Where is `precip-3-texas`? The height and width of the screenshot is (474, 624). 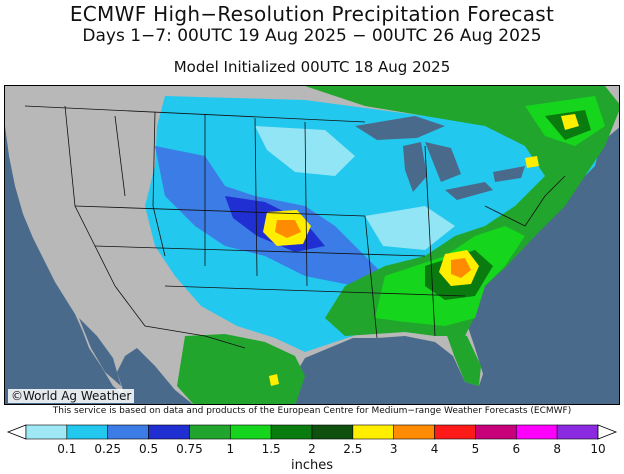 precip-3-texas is located at coordinates (274, 380).